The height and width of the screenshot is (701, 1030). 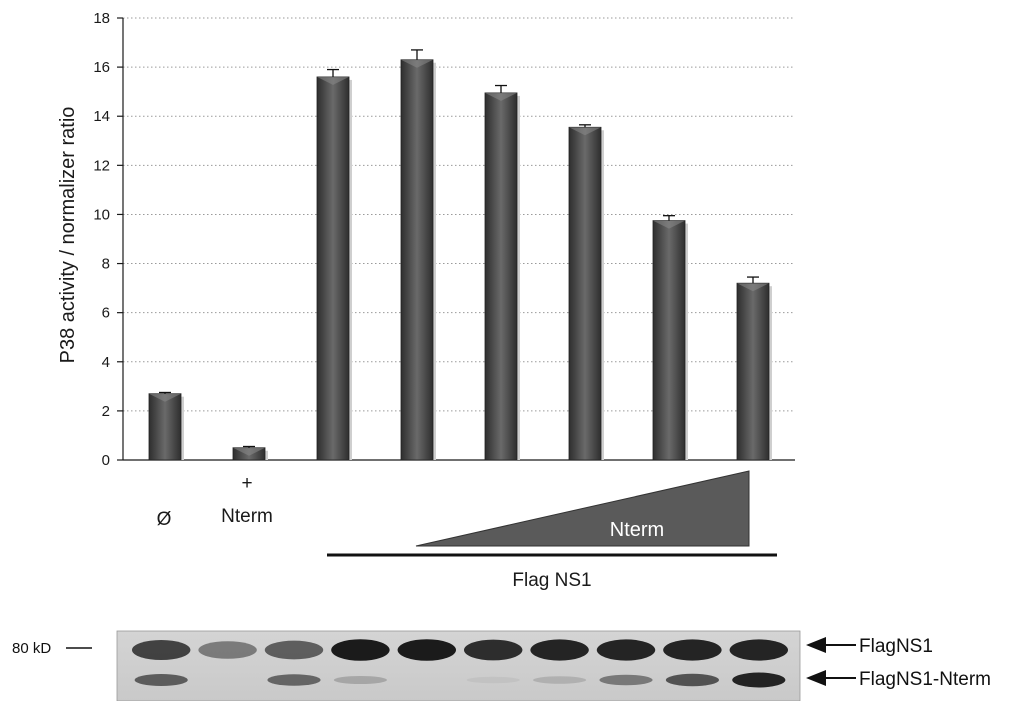 What do you see at coordinates (246, 483) in the screenshot?
I see `category-label-plus: +` at bounding box center [246, 483].